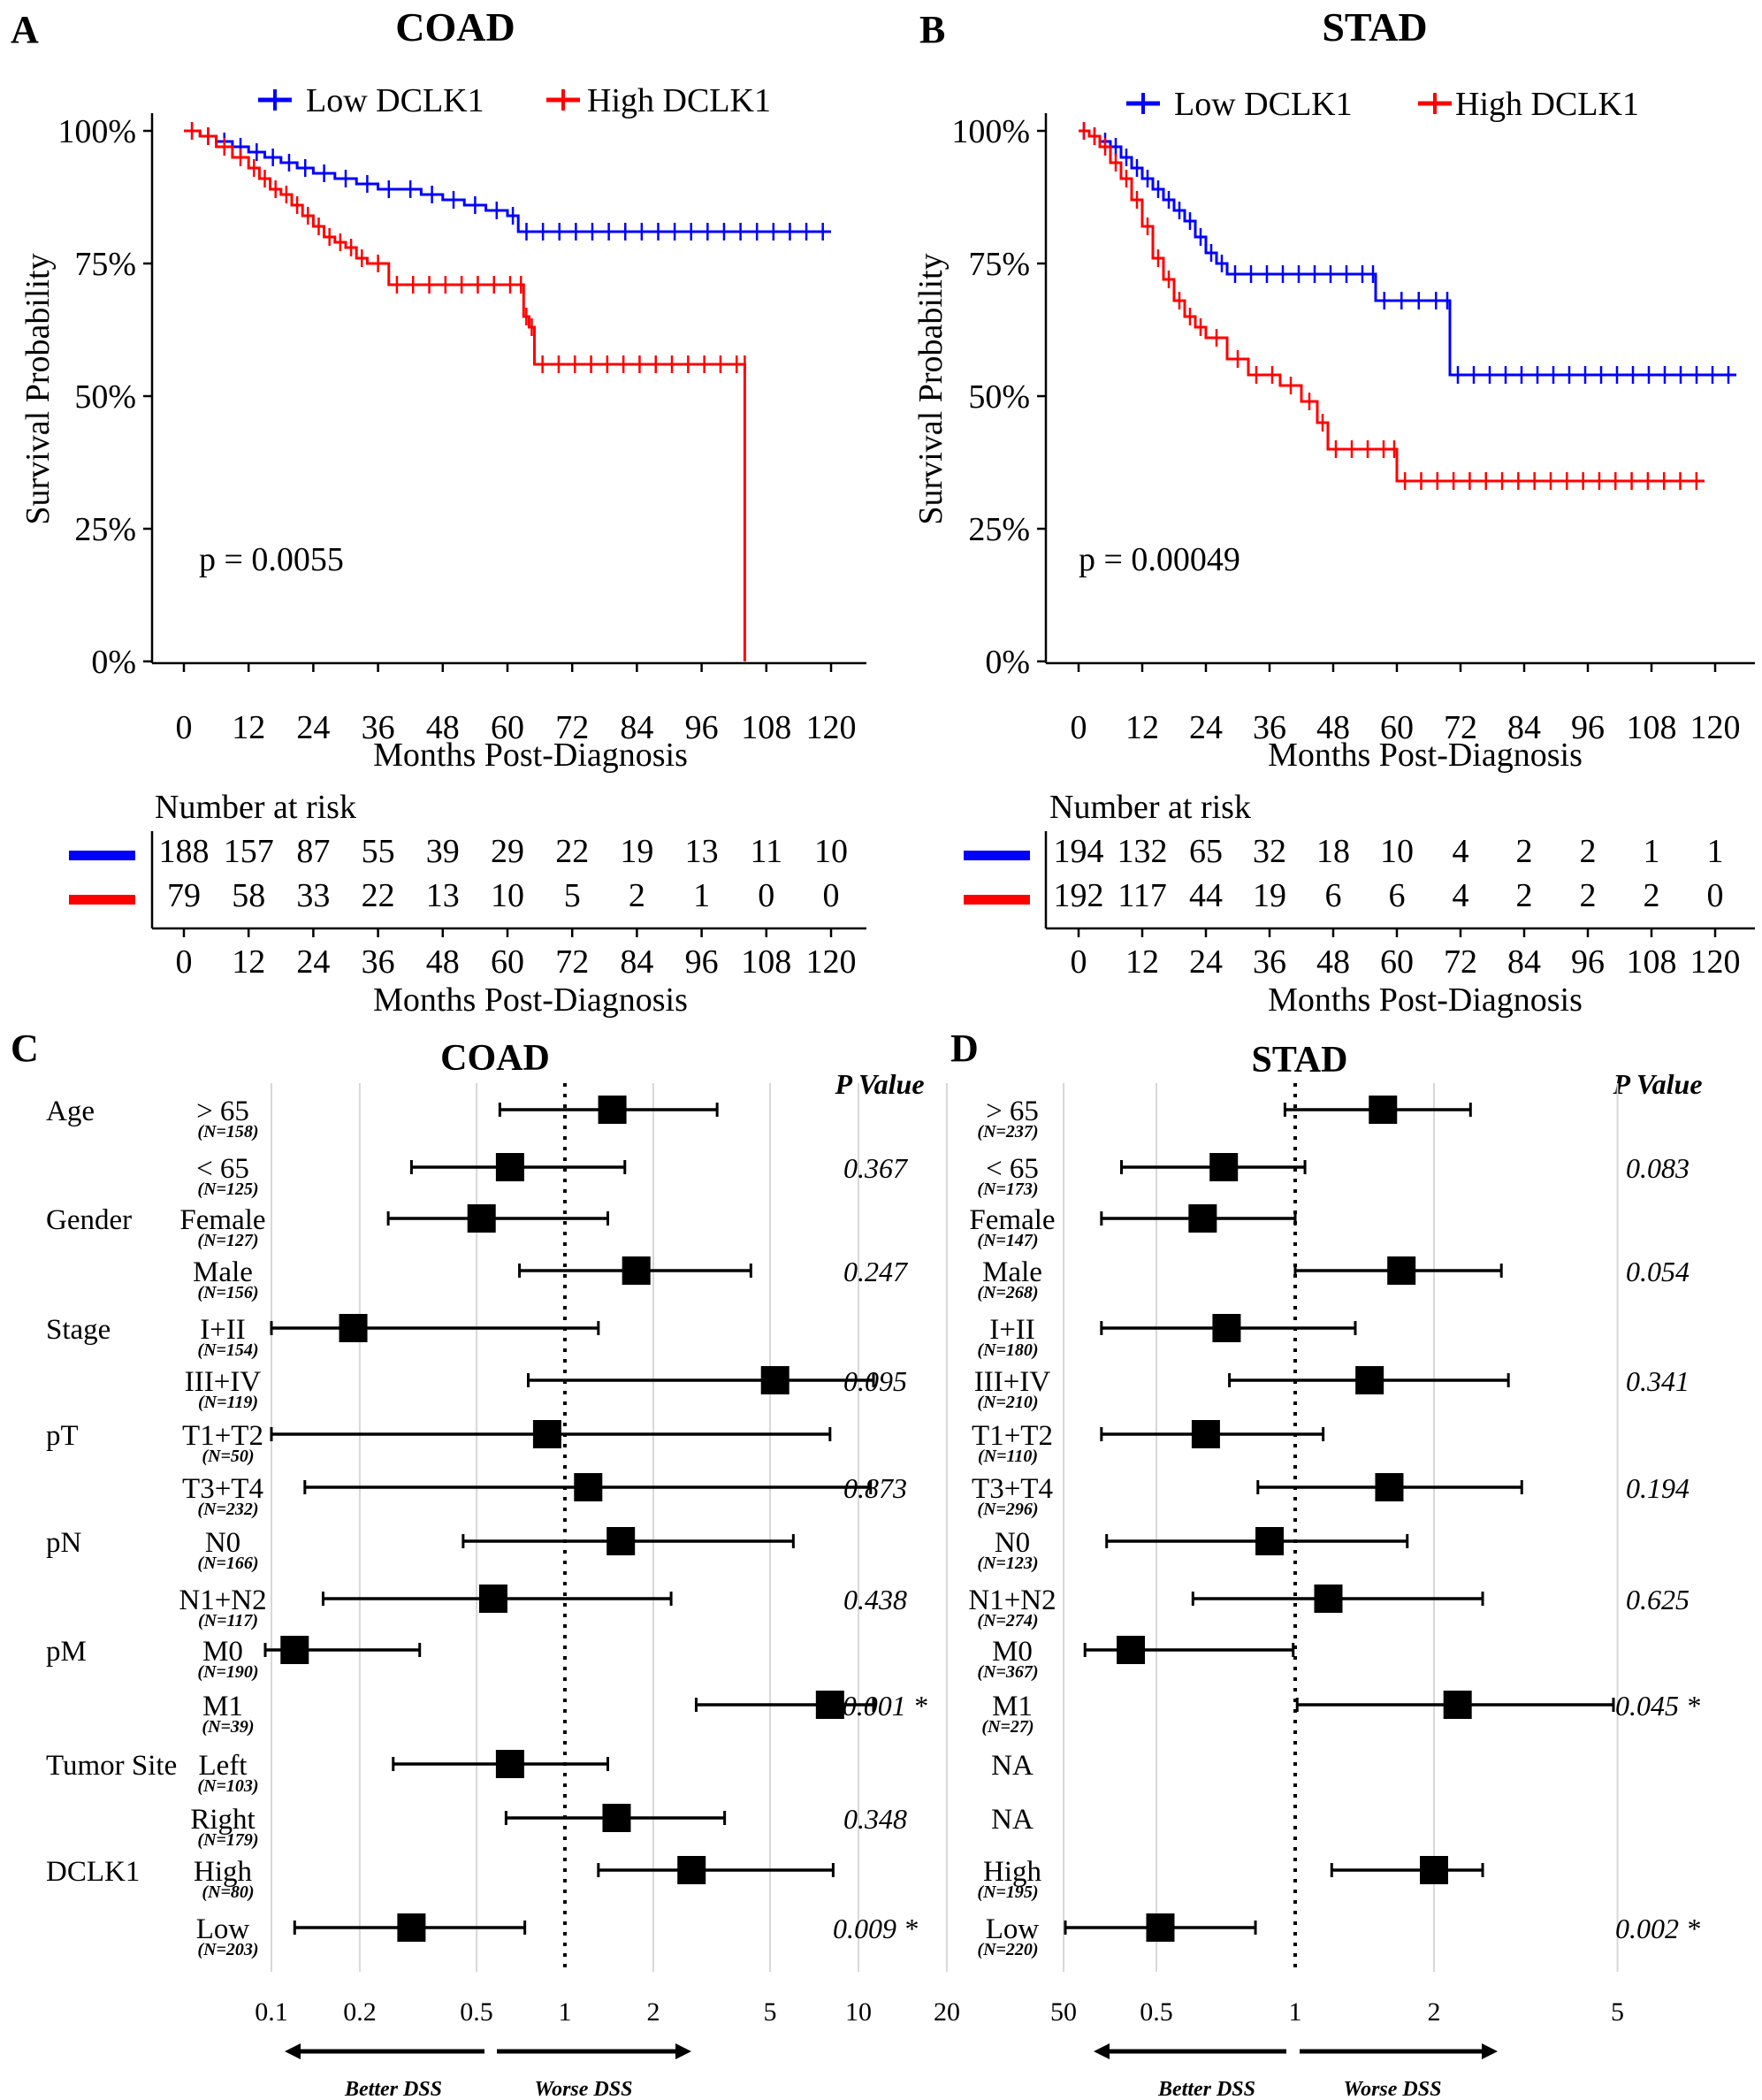 This screenshot has height=2100, width=1762. I want to click on risk-value-low: 55, so click(378, 851).